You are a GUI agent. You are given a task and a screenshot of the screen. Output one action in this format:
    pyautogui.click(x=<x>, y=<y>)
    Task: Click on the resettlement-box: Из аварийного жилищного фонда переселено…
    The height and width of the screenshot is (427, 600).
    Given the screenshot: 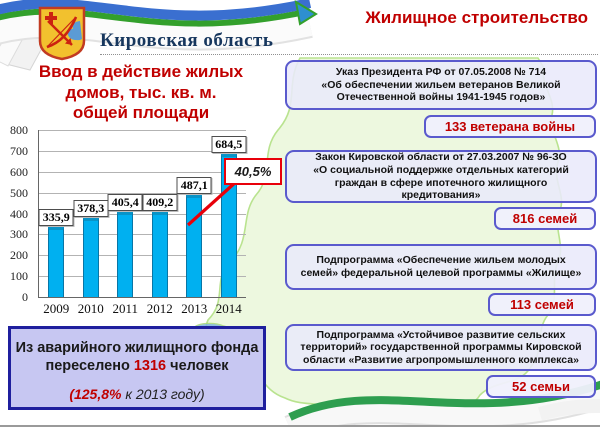 What is the action you would take?
    pyautogui.click(x=137, y=368)
    